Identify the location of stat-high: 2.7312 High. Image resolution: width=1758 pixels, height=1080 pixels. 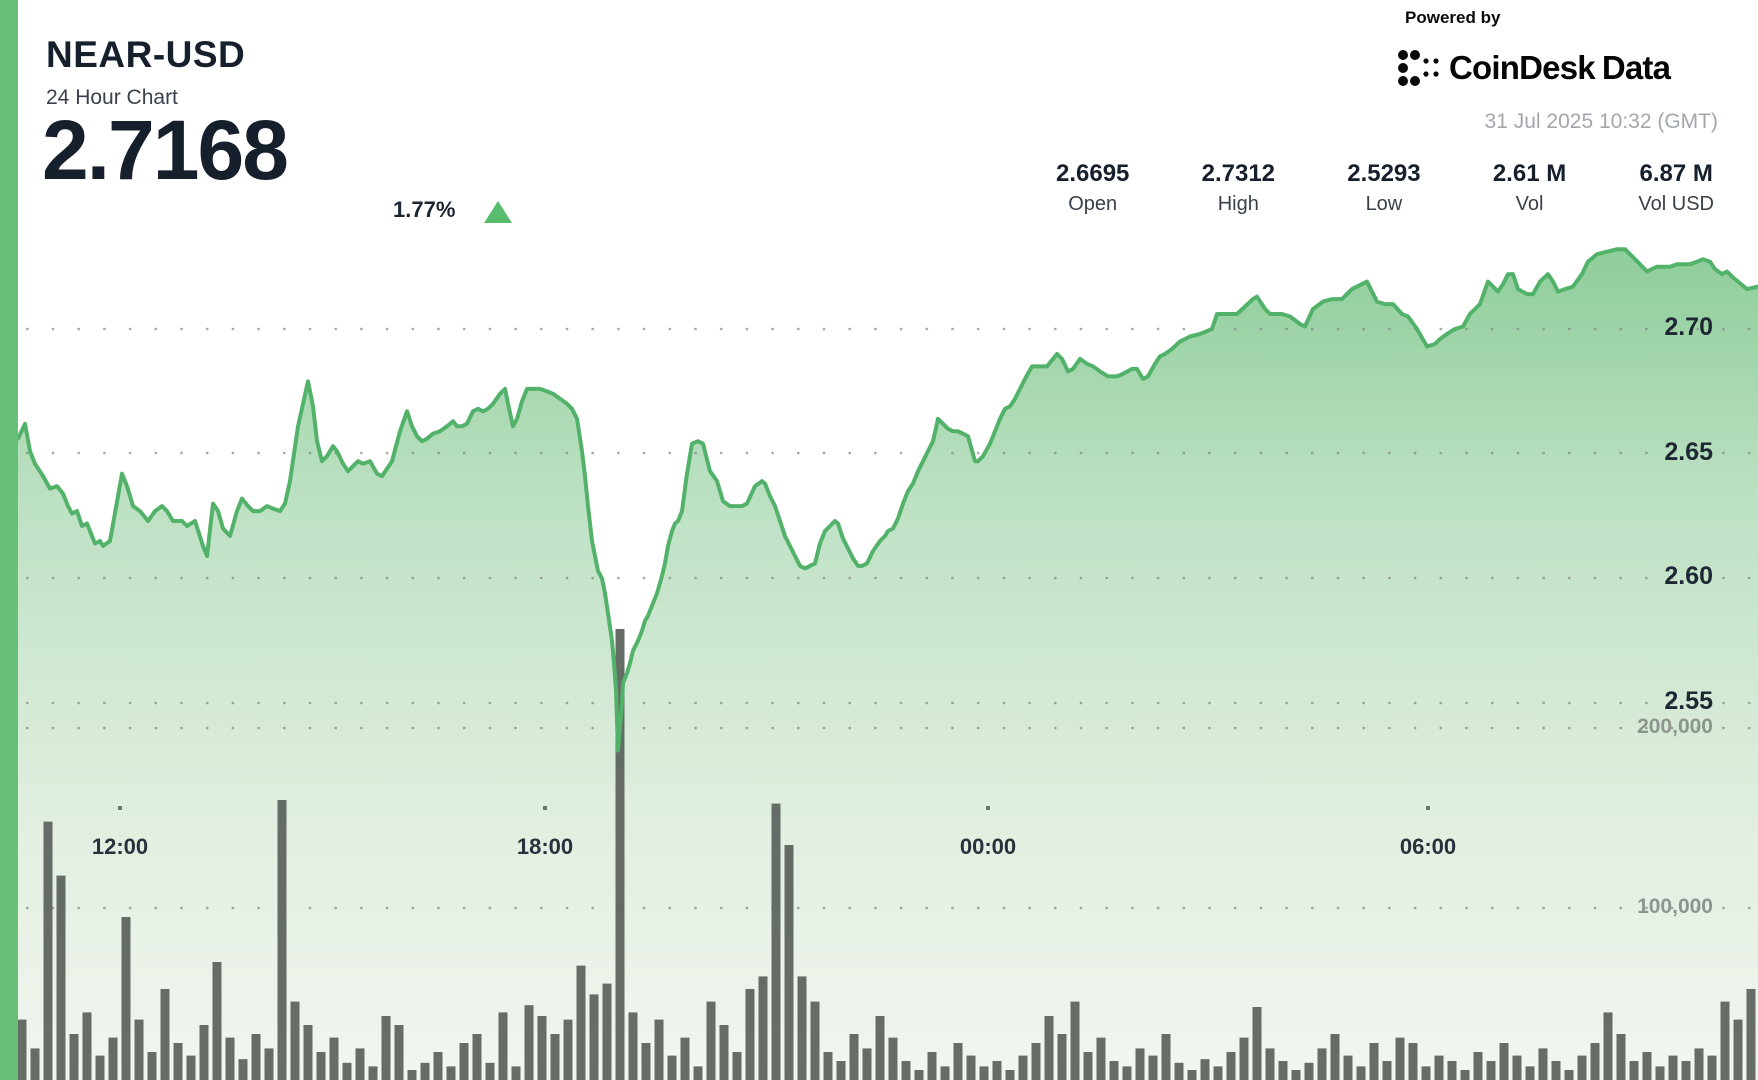
(1238, 188).